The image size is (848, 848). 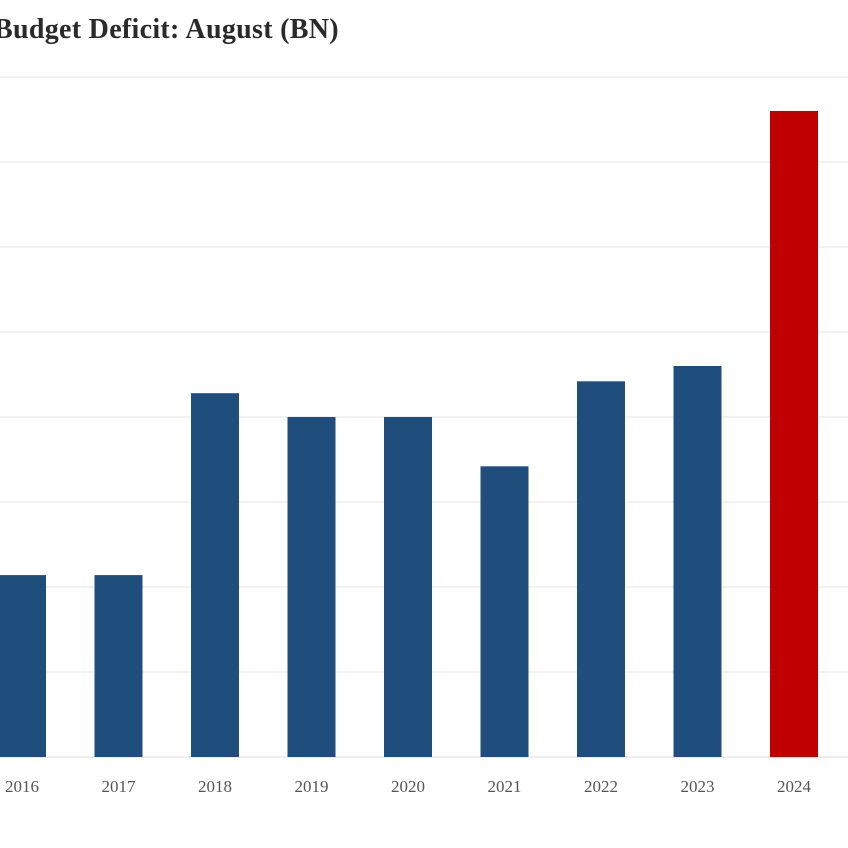 I want to click on bar-2021, so click(x=504, y=611).